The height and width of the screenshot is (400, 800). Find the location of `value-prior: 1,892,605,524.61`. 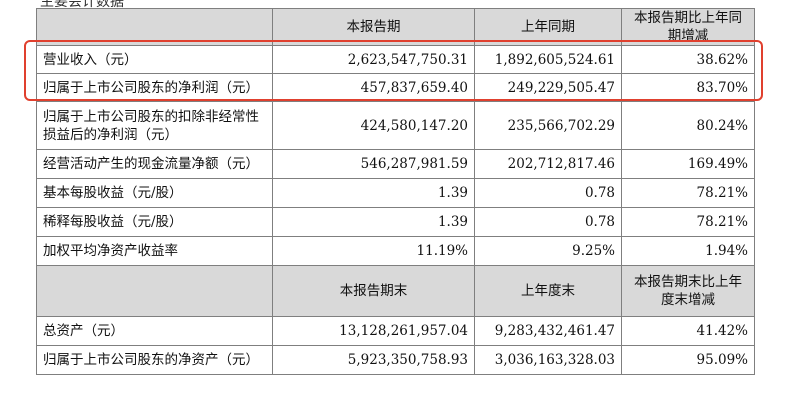

value-prior: 1,892,605,524.61 is located at coordinates (548, 59).